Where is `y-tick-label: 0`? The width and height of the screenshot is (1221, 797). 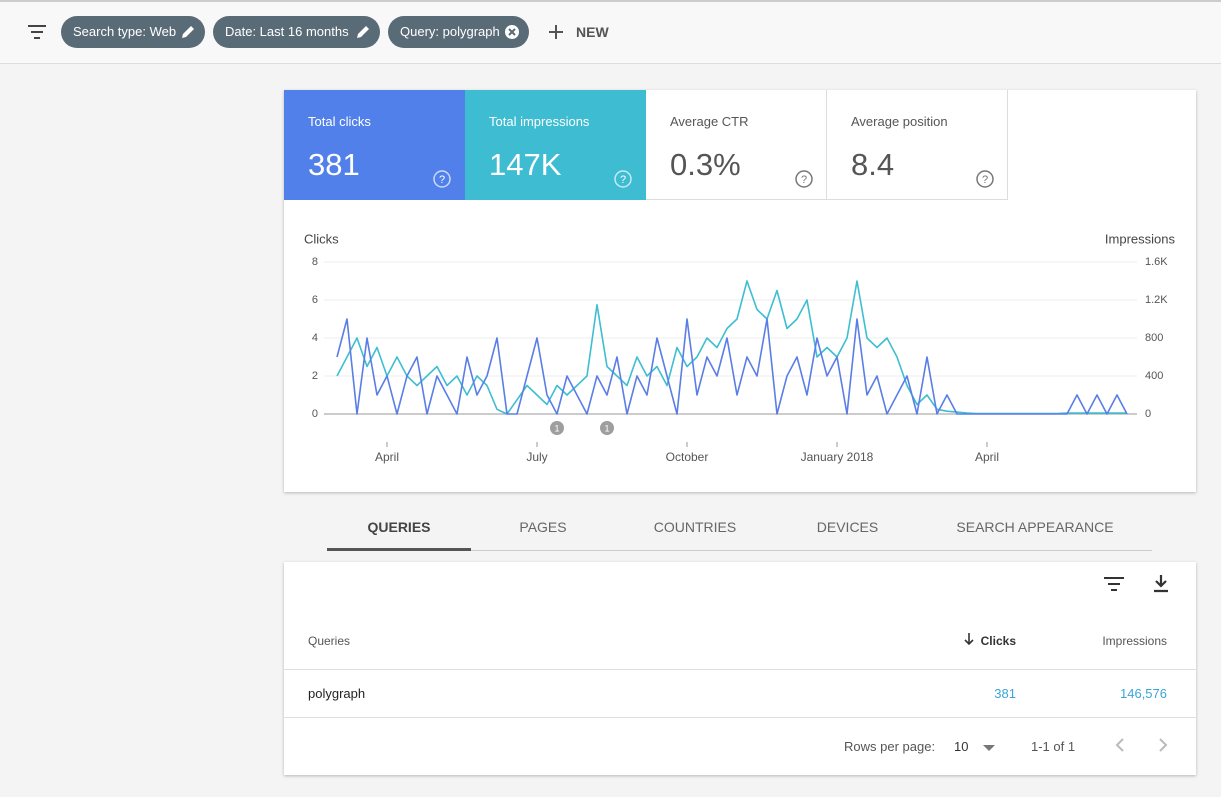
y-tick-label: 0 is located at coordinates (315, 414).